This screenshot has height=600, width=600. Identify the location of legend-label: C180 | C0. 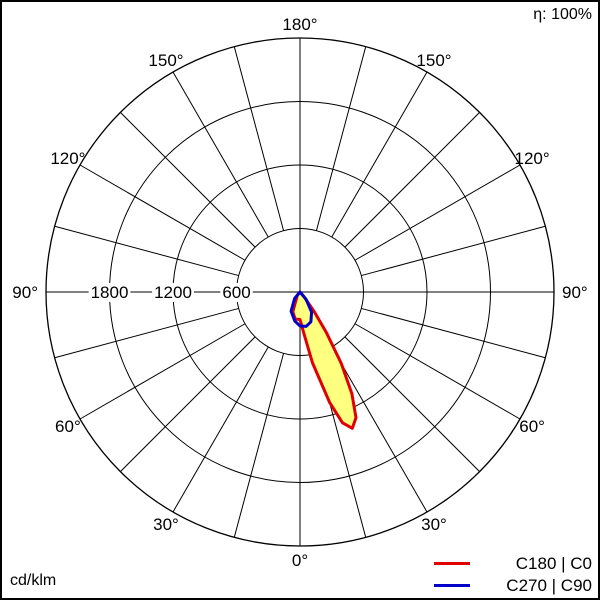
(553, 563).